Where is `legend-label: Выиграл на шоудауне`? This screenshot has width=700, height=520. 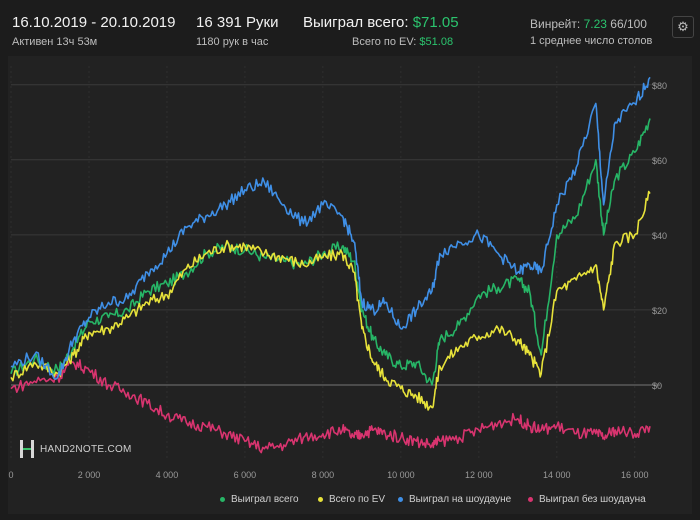 legend-label: Выиграл на шоудауне is located at coordinates (460, 499).